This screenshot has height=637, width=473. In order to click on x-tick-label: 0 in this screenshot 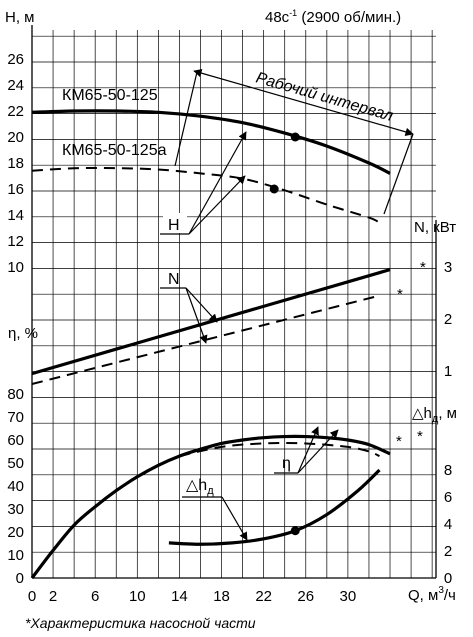, I will do `click(32, 596)`.